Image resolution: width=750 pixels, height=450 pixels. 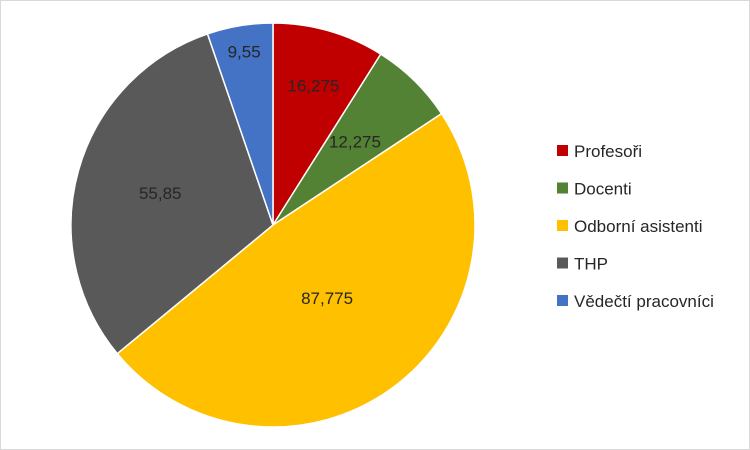 What do you see at coordinates (562, 225) in the screenshot?
I see `legend-swatch-odborni-asistenti` at bounding box center [562, 225].